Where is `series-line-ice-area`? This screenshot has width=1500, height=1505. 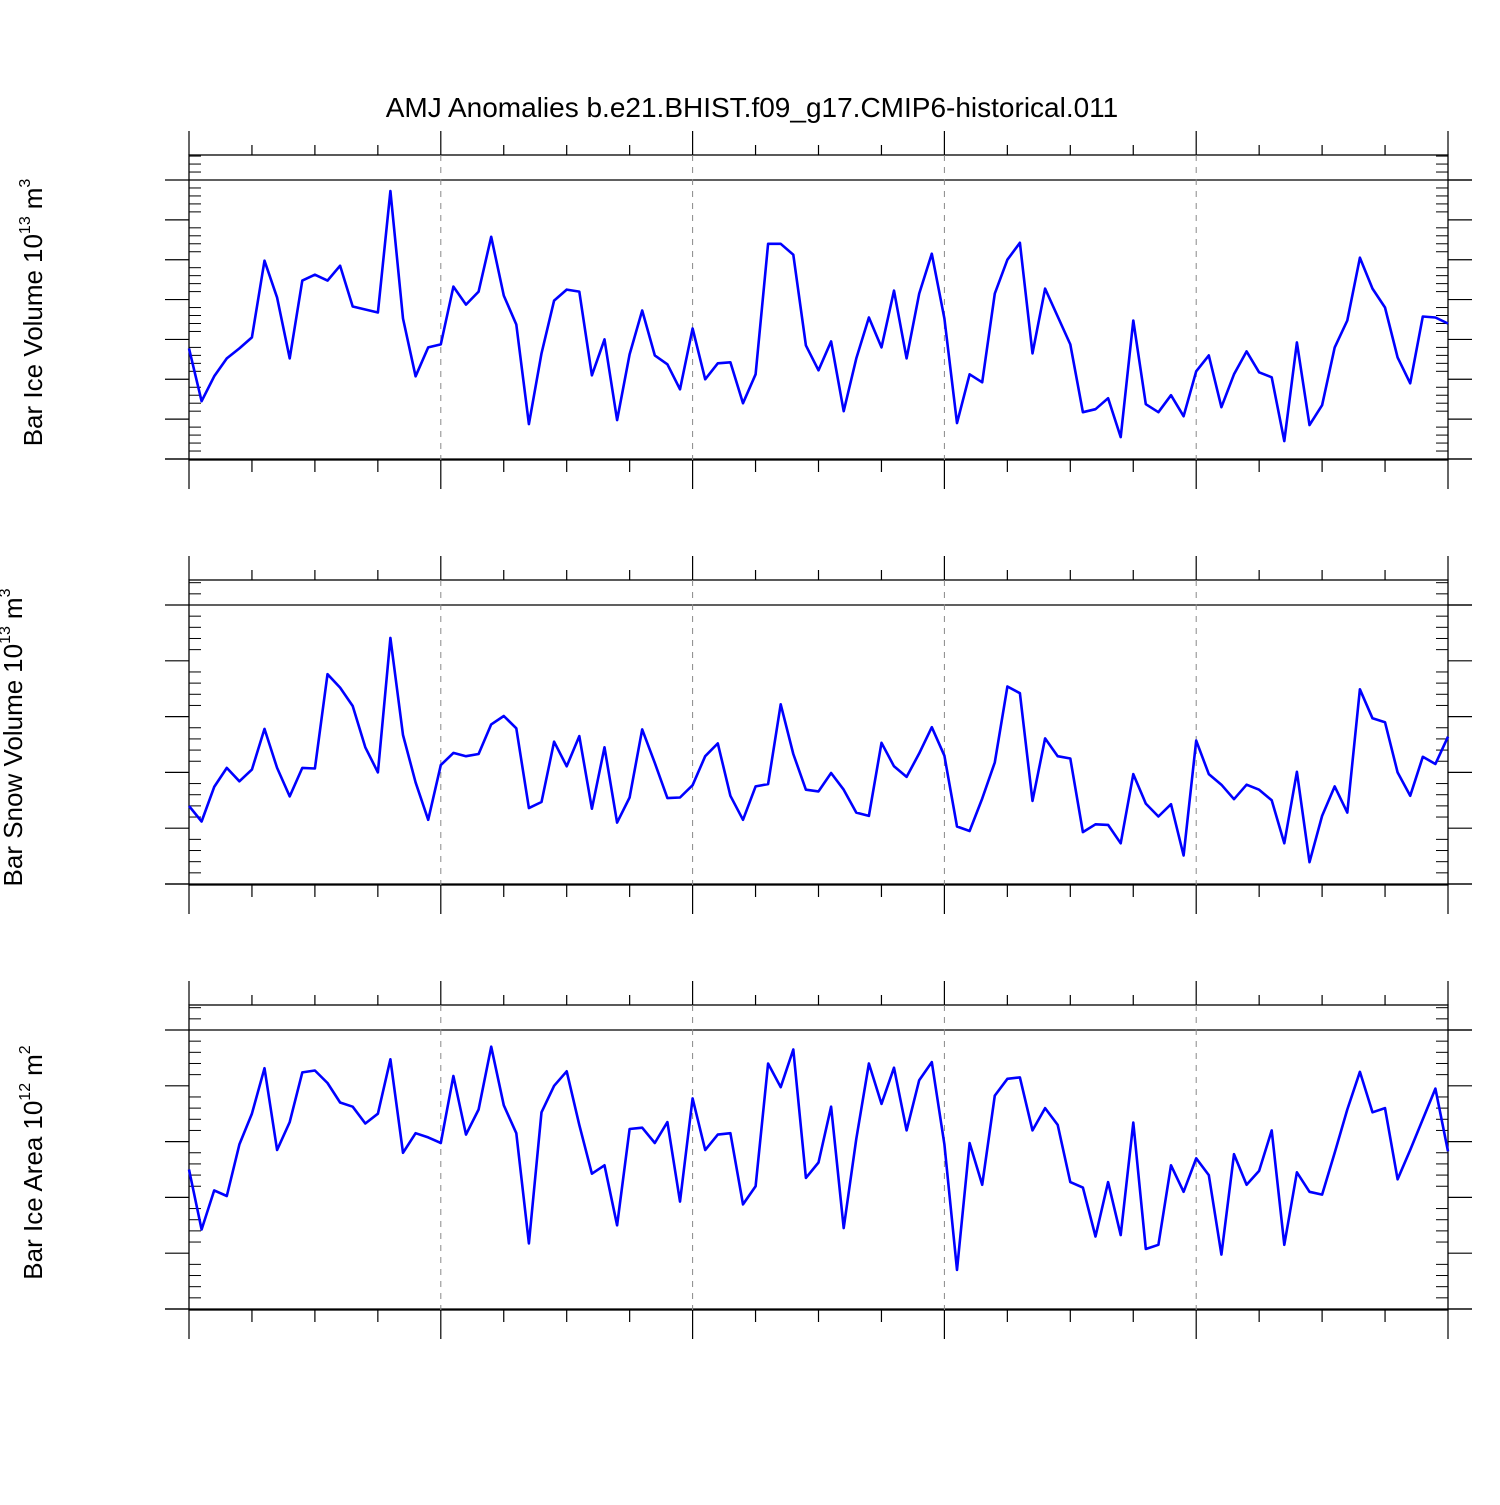
series-line-ice-area is located at coordinates (818, 1158).